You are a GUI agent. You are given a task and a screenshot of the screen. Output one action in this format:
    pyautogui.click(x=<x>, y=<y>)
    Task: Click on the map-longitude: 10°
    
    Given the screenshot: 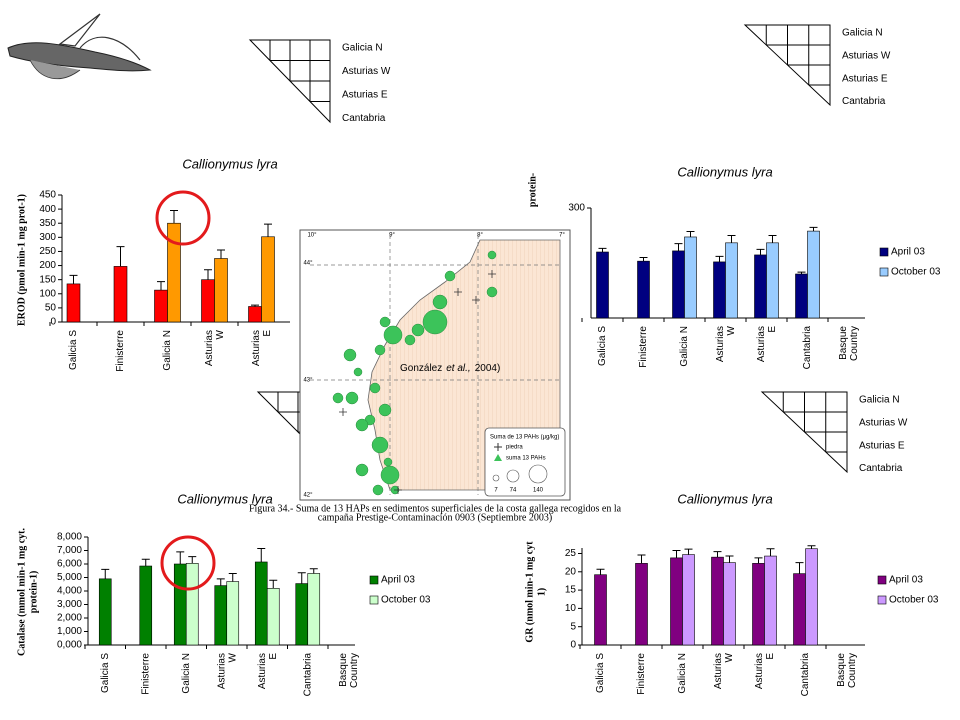 What is the action you would take?
    pyautogui.click(x=312, y=236)
    